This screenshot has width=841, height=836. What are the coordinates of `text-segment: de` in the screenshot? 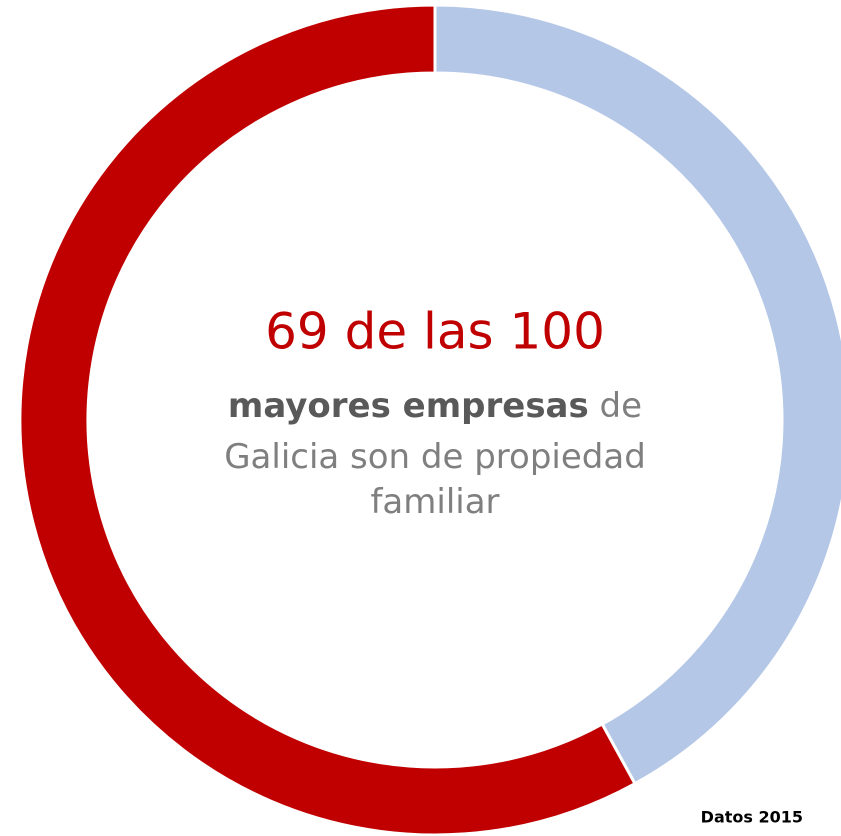 It's located at (615, 406).